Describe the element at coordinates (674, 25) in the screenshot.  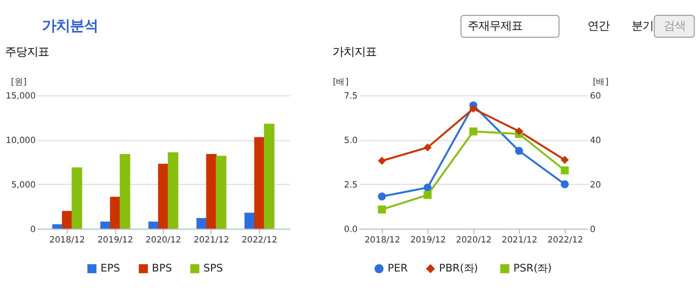
I see `text: 검색` at that location.